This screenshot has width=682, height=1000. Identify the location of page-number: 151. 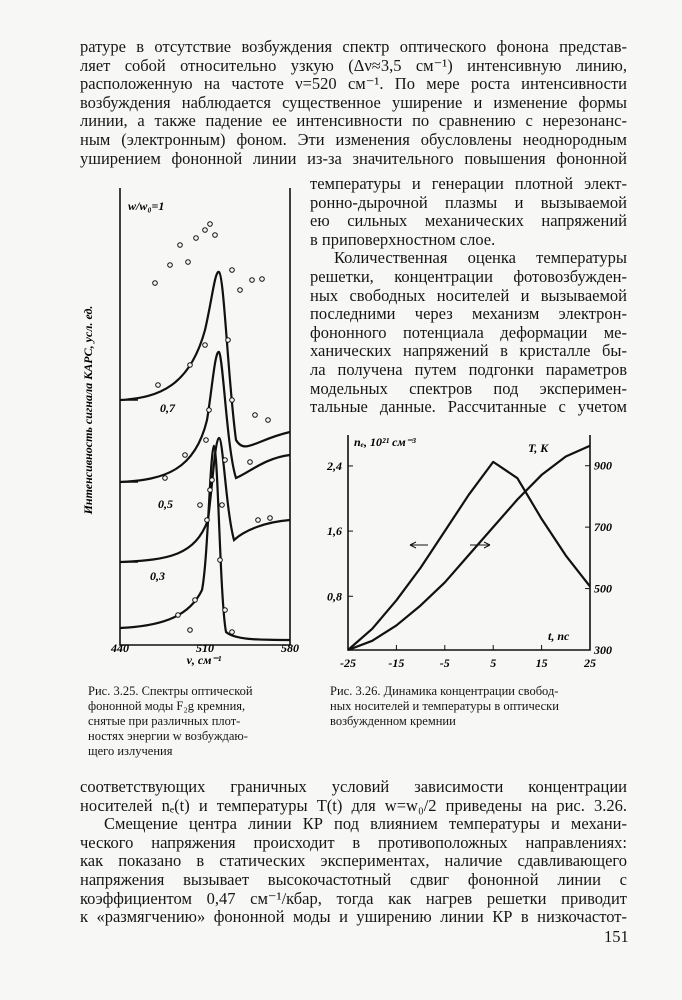
(616, 936).